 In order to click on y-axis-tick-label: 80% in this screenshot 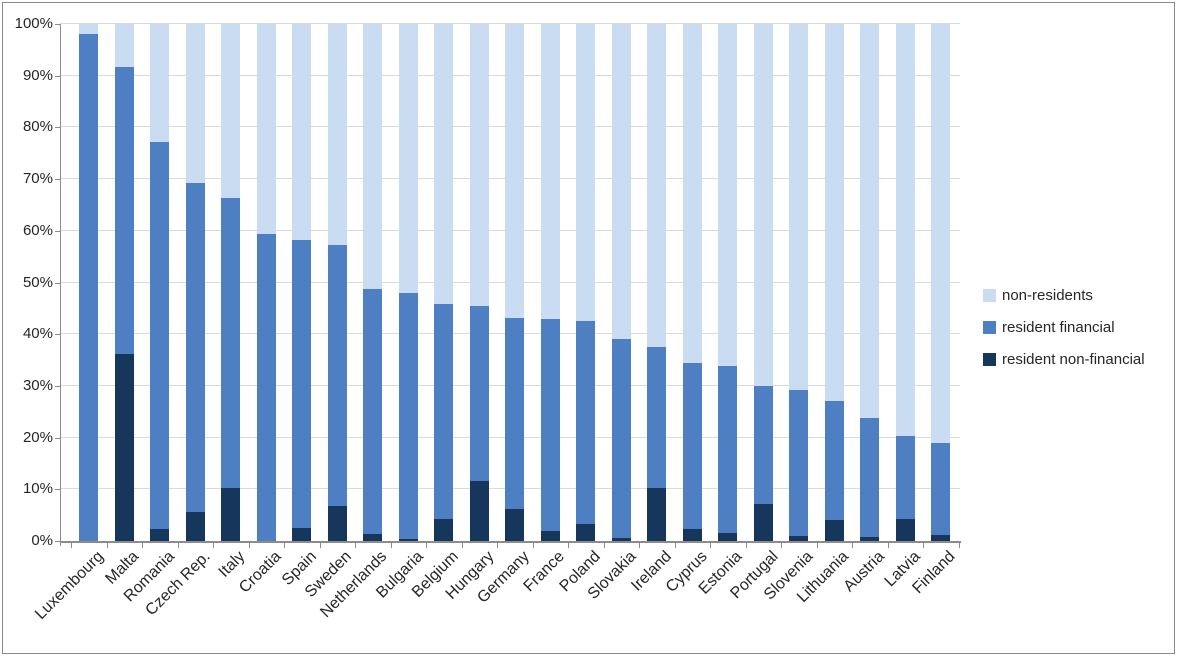, I will do `click(37, 127)`.